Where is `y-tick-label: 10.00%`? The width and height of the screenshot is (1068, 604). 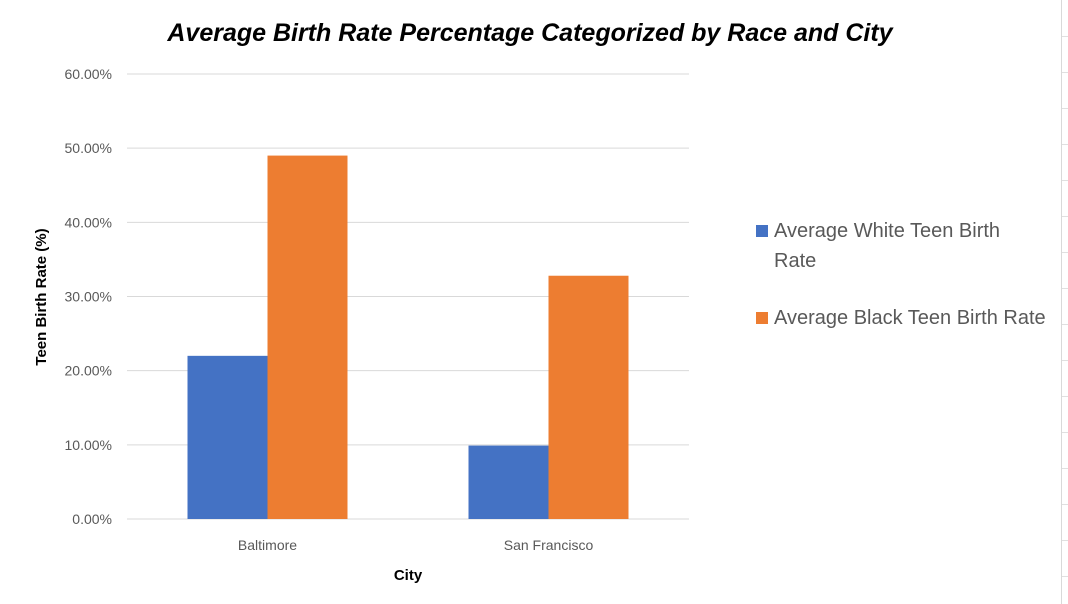
y-tick-label: 10.00% is located at coordinates (88, 445).